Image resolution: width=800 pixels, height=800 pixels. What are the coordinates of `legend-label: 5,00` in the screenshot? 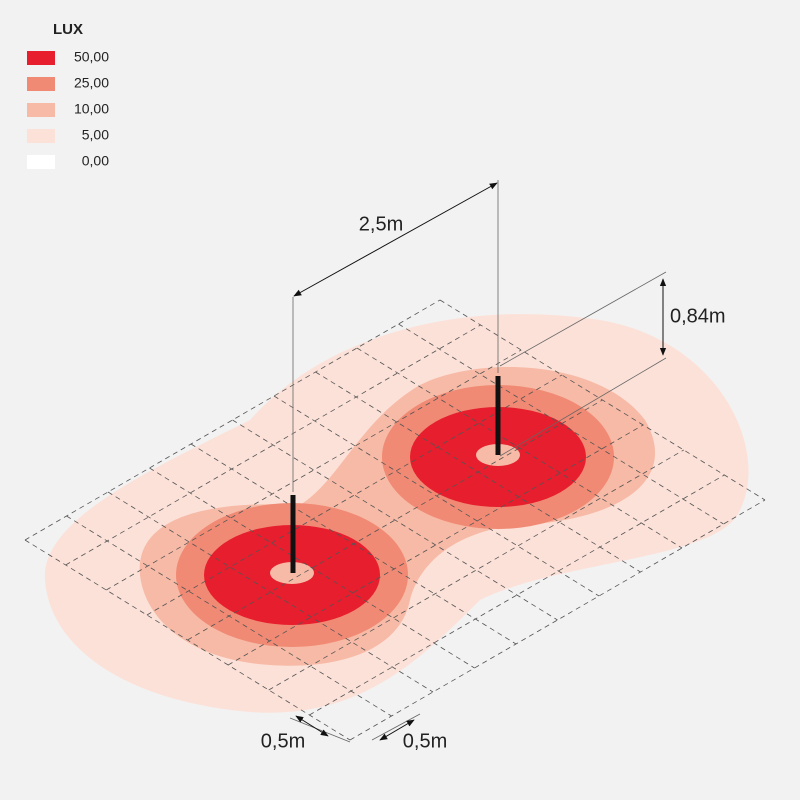 It's located at (95, 135).